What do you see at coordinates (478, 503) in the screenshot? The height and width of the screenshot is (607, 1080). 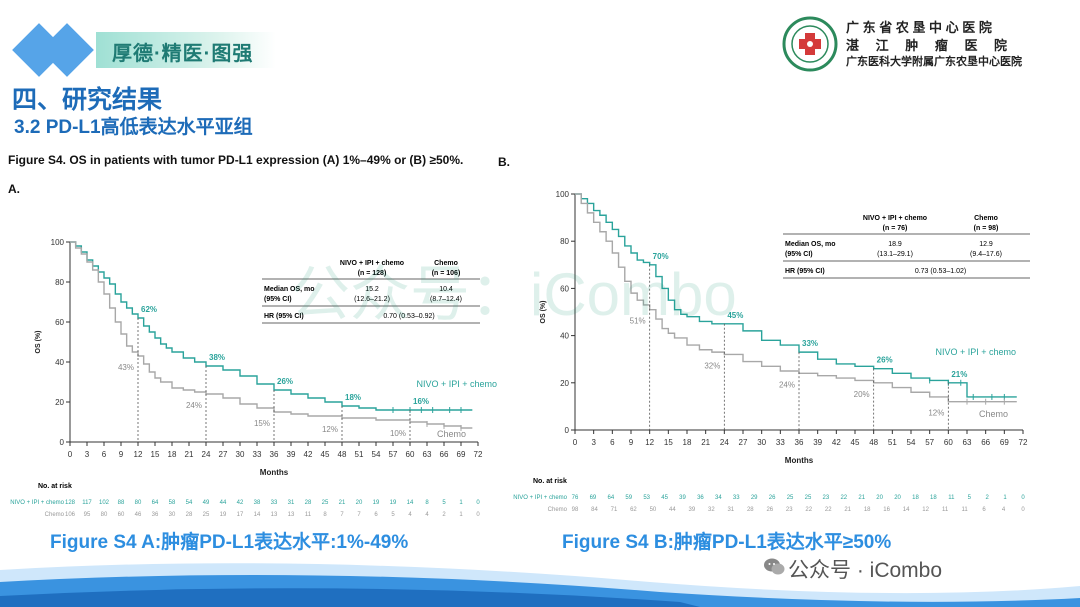 I see `at-risk-value: 0` at bounding box center [478, 503].